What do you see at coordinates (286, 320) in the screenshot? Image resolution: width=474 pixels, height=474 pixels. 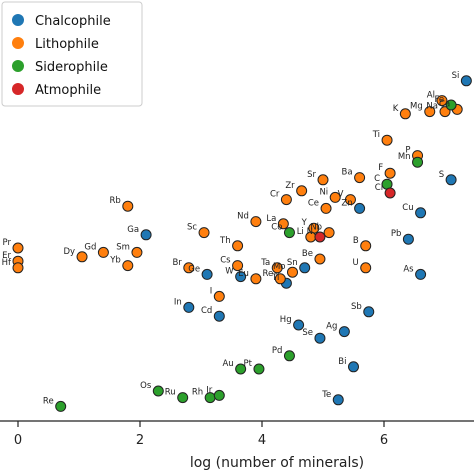 I see `element-label: Hg` at bounding box center [286, 320].